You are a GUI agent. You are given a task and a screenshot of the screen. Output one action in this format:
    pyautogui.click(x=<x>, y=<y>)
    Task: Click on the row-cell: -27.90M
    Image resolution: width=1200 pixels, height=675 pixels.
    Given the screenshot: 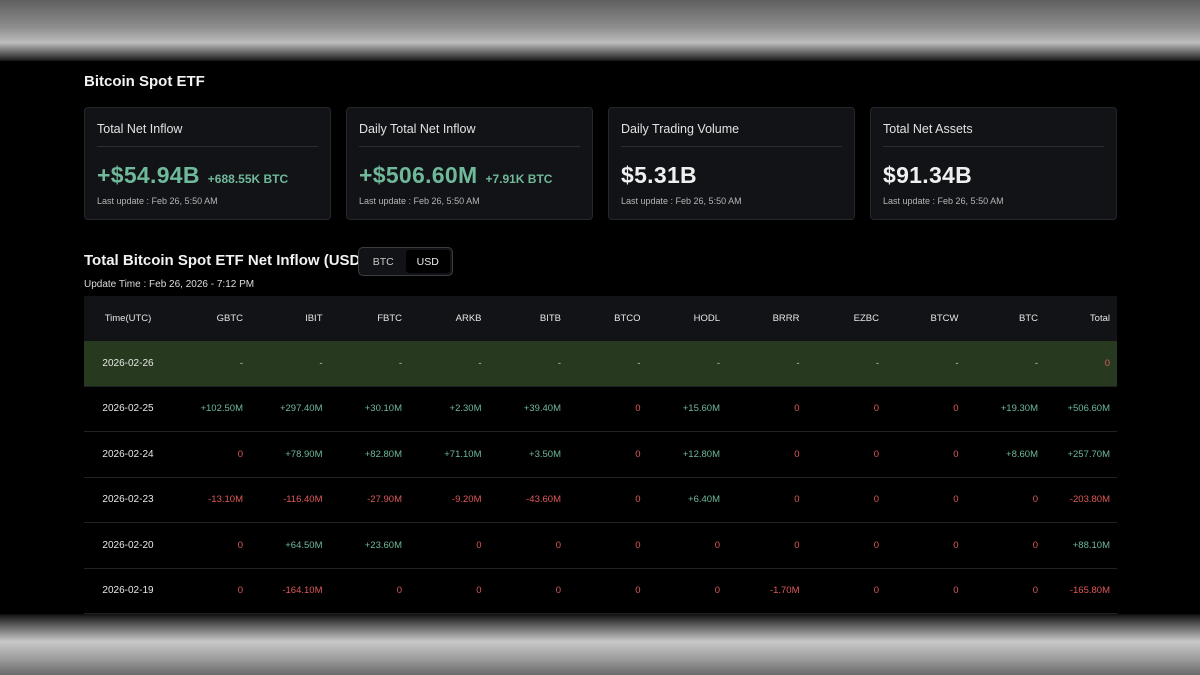 What is the action you would take?
    pyautogui.click(x=384, y=500)
    